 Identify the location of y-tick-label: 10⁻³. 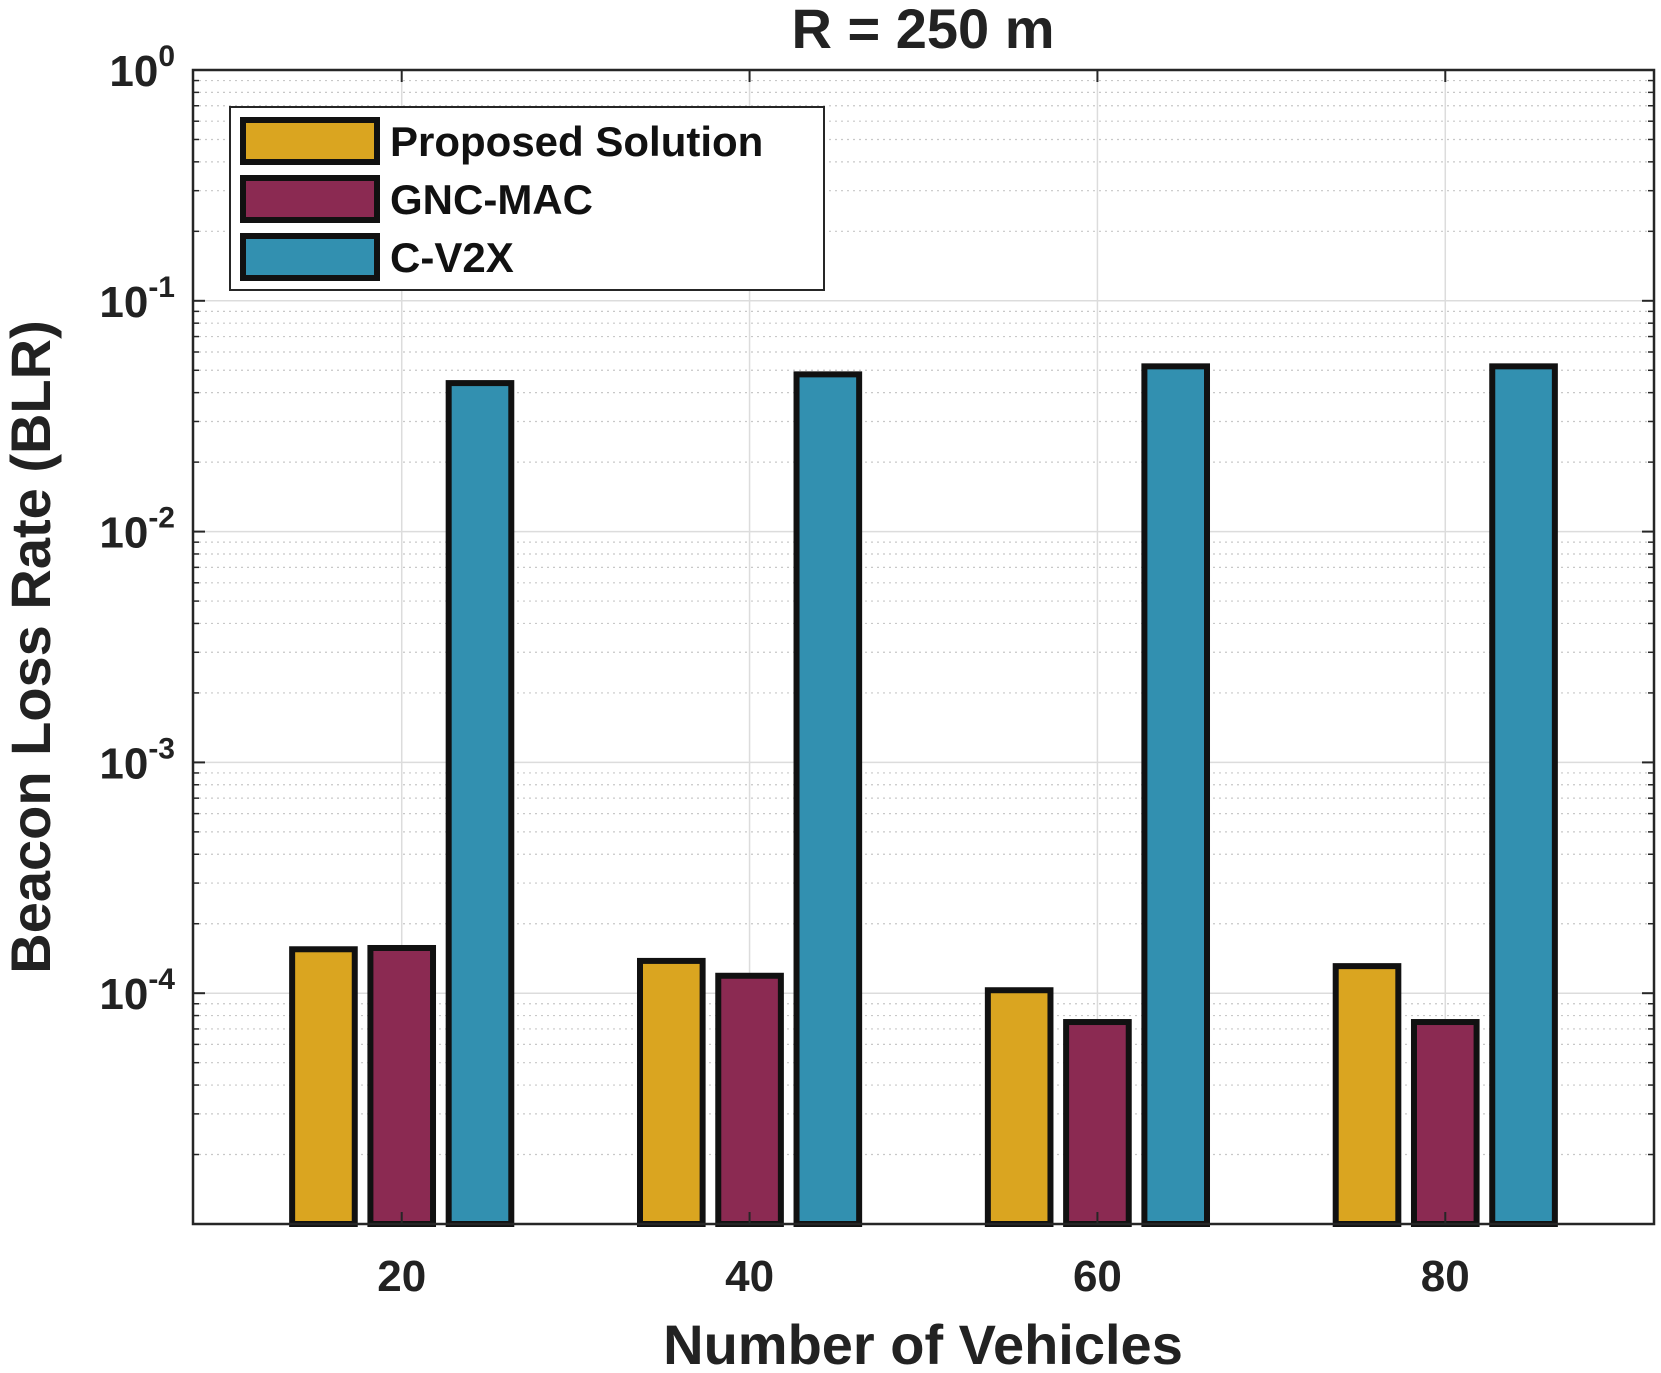
(137, 760).